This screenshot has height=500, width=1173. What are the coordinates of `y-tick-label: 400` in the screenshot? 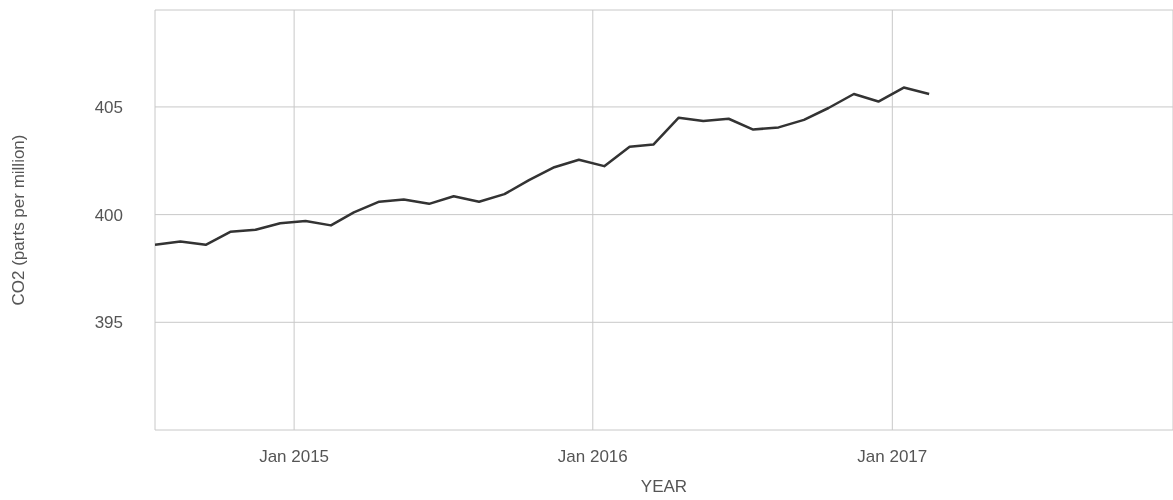 It's located at (108, 215).